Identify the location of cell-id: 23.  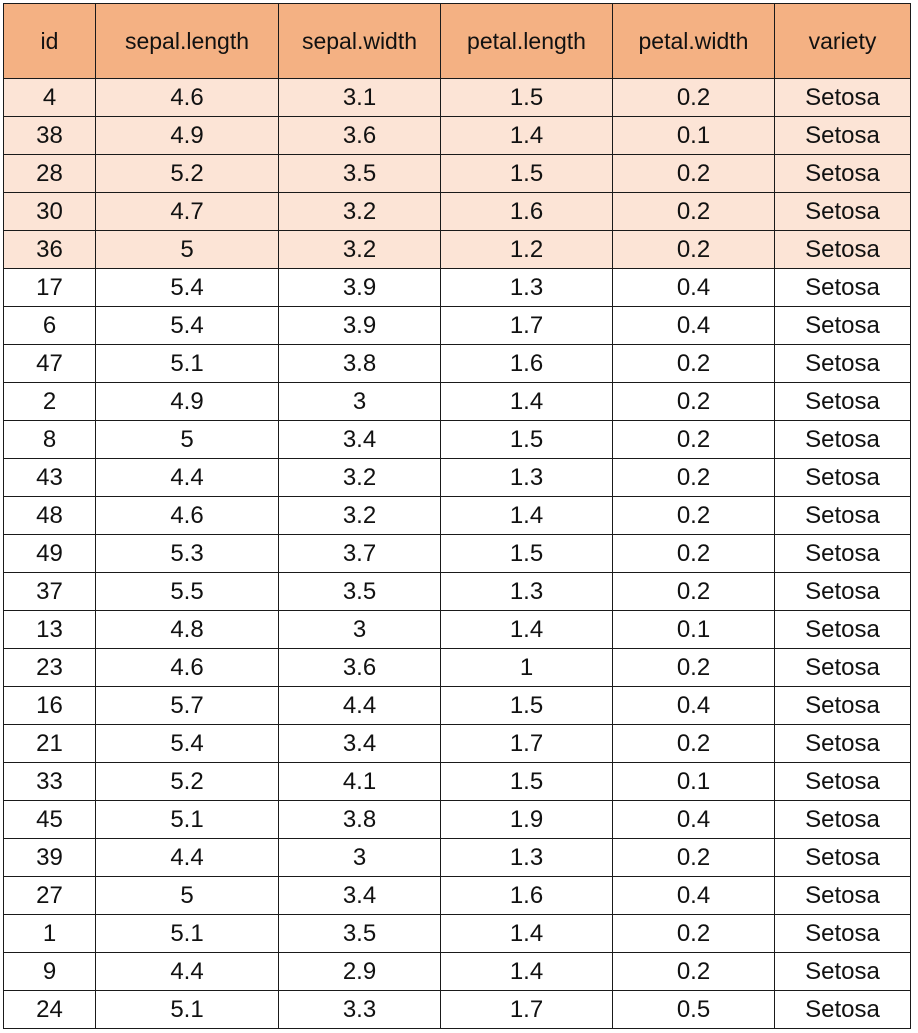
(49, 667).